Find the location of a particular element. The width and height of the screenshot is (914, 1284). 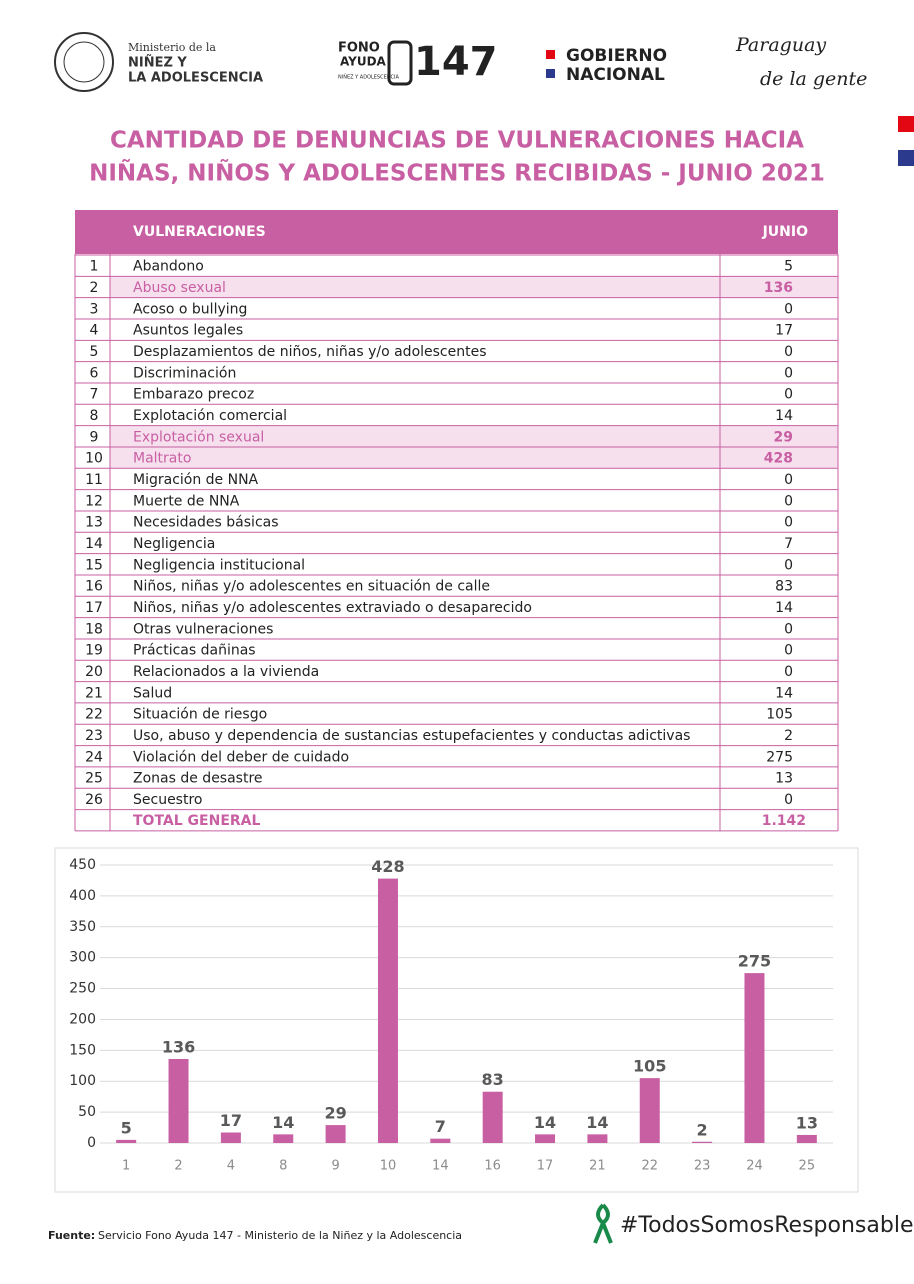

ministry-line: Ministerio de la is located at coordinates (172, 47).